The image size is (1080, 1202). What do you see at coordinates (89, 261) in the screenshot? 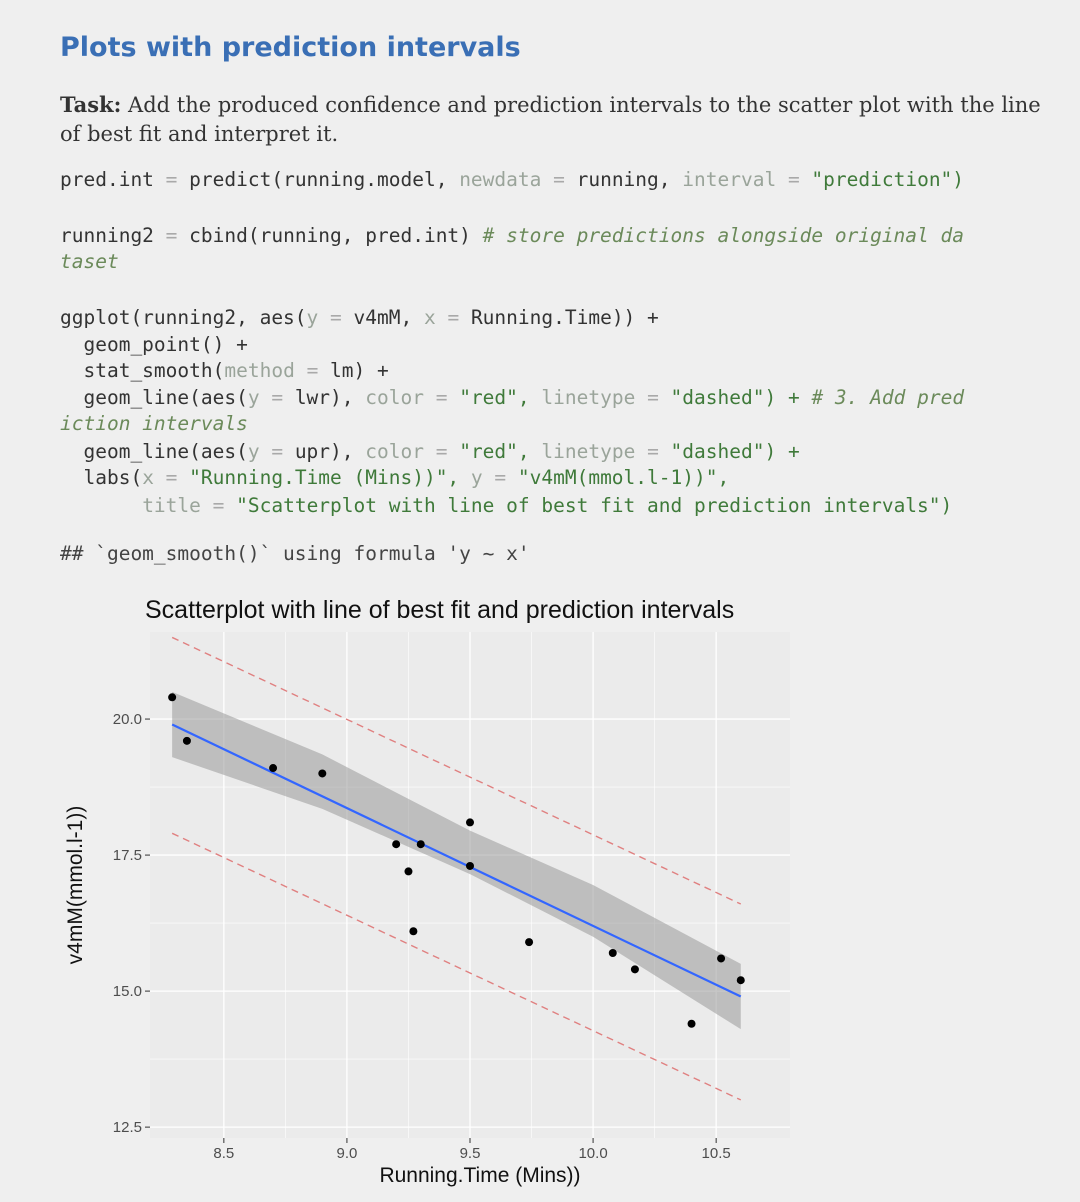
I see `code-line-running2-wrap: taset` at bounding box center [89, 261].